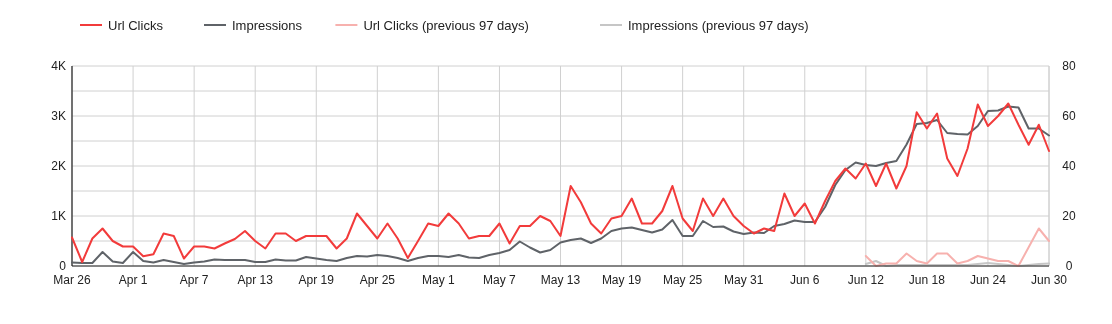 The image size is (1112, 324). What do you see at coordinates (439, 280) in the screenshot?
I see `x-tick-label: May 1` at bounding box center [439, 280].